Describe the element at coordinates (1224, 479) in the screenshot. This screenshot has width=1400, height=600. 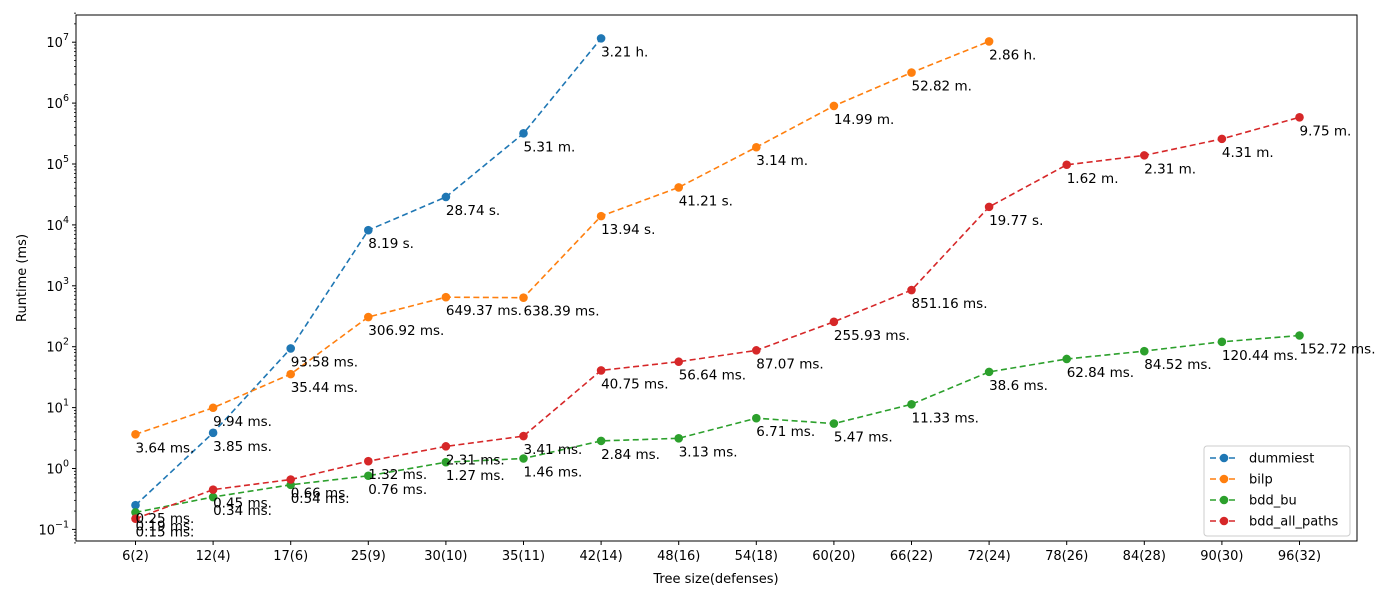
I see `legend-marker-bilp` at that location.